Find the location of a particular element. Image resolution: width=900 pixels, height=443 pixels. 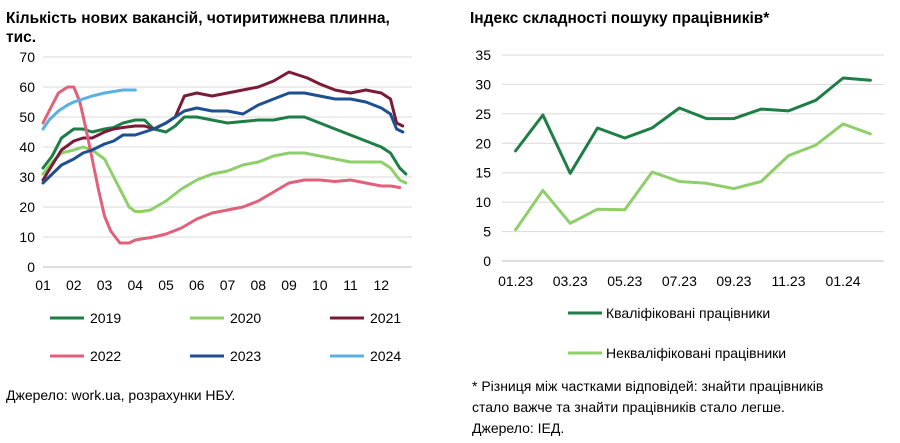

right-x-tick-label: 01.24 is located at coordinates (843, 281).